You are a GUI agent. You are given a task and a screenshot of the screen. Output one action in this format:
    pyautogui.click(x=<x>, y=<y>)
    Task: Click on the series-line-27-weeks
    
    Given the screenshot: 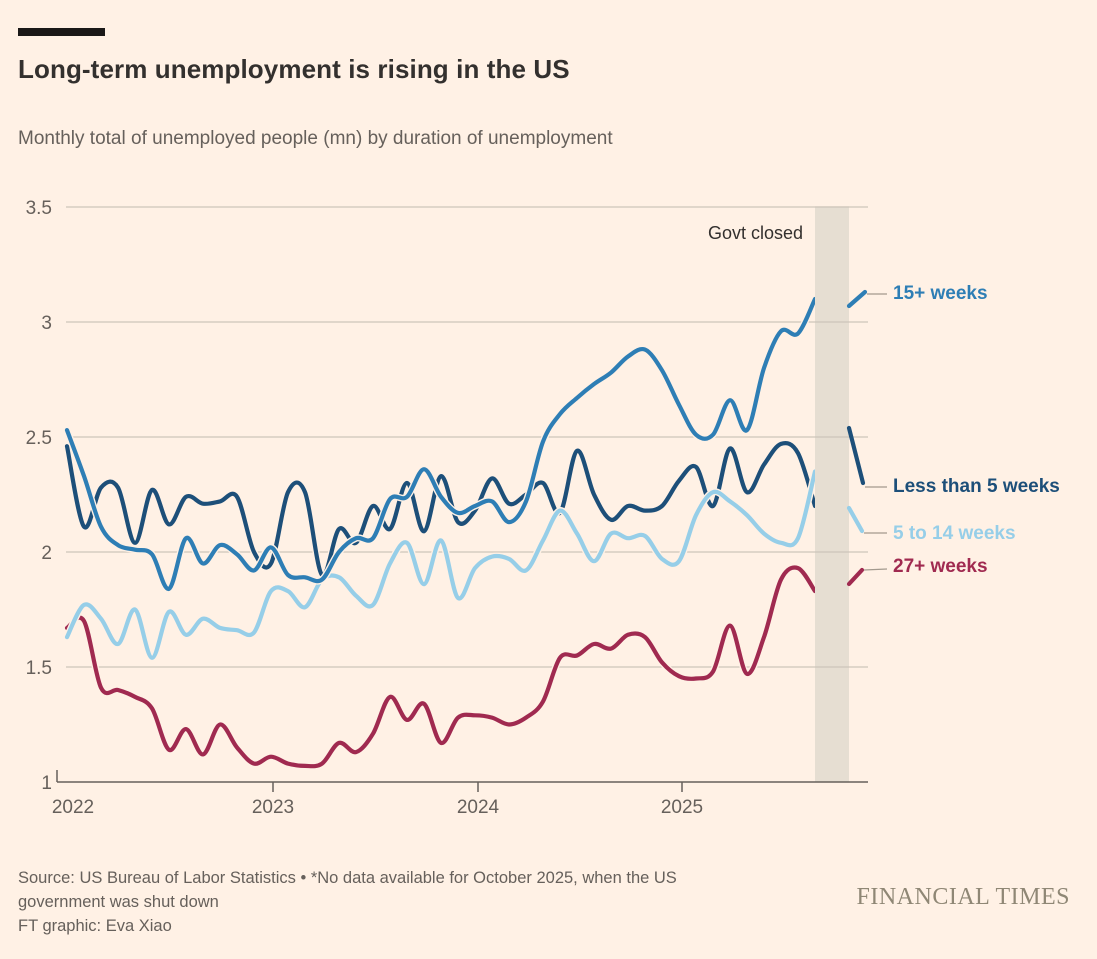 What is the action you would take?
    pyautogui.click(x=441, y=666)
    